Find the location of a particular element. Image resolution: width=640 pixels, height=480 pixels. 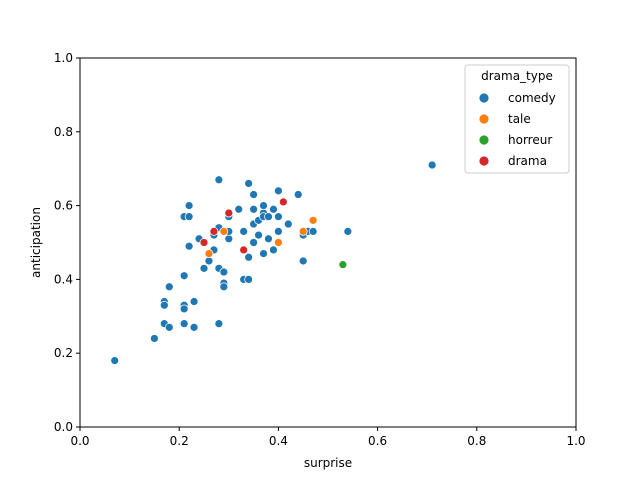

legend-marker-drama is located at coordinates (484, 161).